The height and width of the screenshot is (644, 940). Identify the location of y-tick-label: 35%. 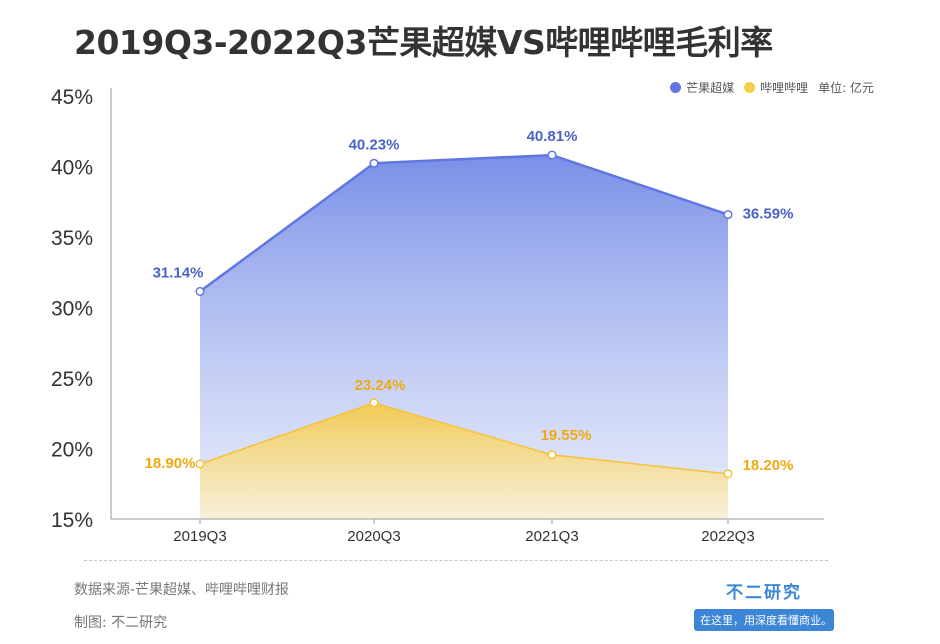
(72, 238).